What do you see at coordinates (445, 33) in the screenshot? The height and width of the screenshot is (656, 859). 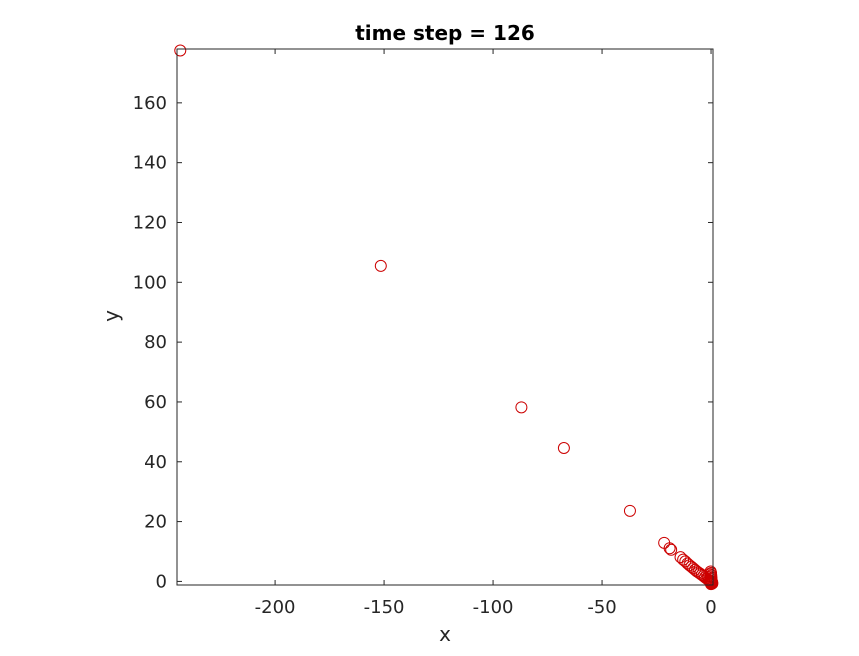 I see `chart-title: time step = 126` at bounding box center [445, 33].